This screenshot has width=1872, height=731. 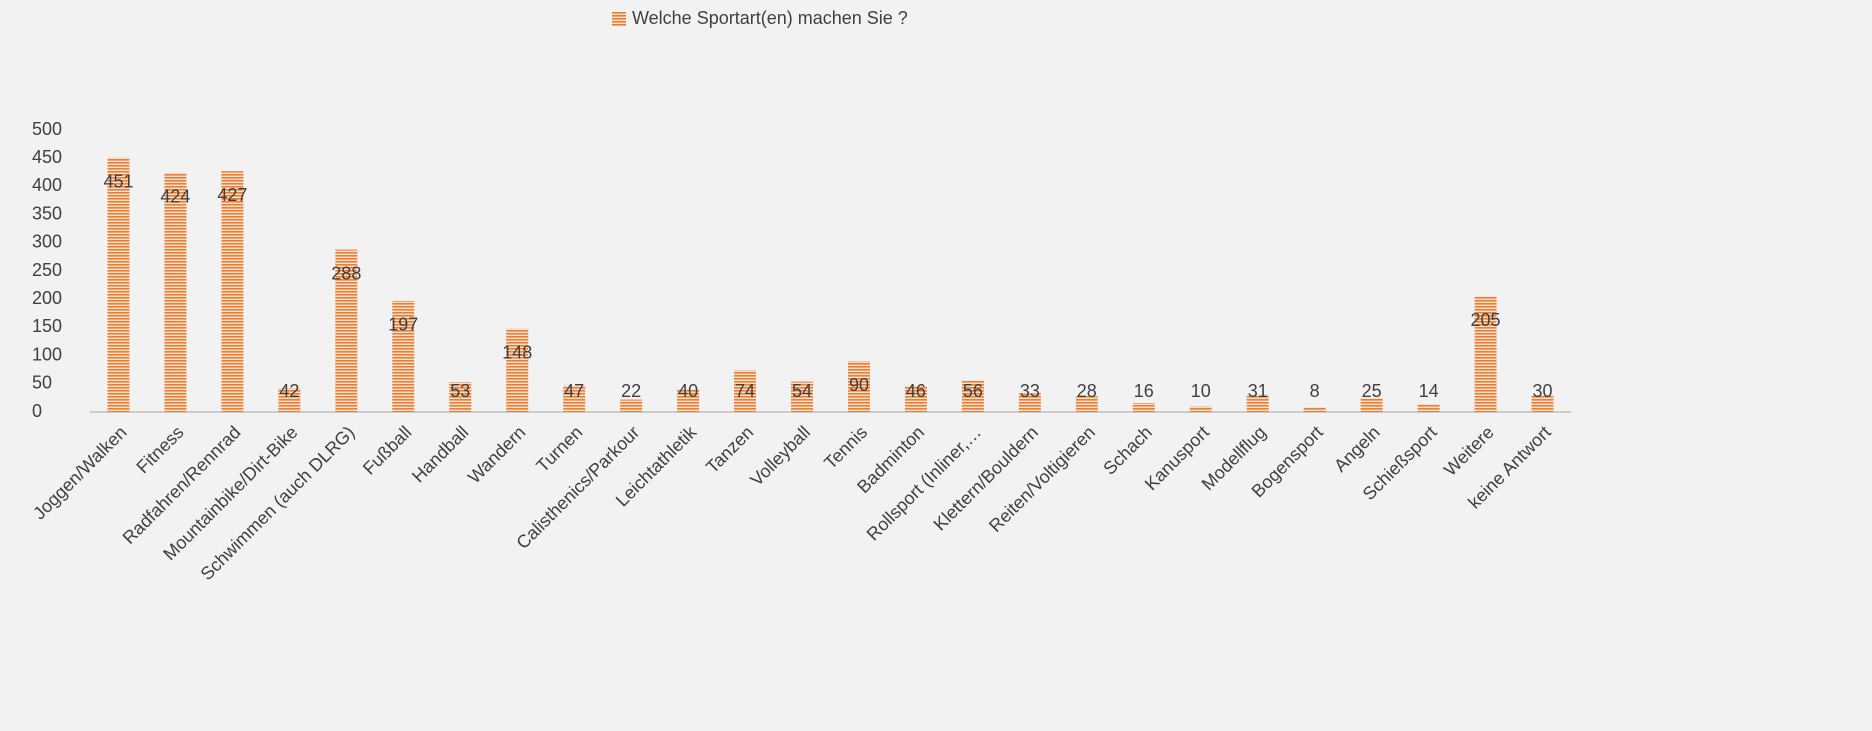 I want to click on data-label: 451, so click(x=118, y=181).